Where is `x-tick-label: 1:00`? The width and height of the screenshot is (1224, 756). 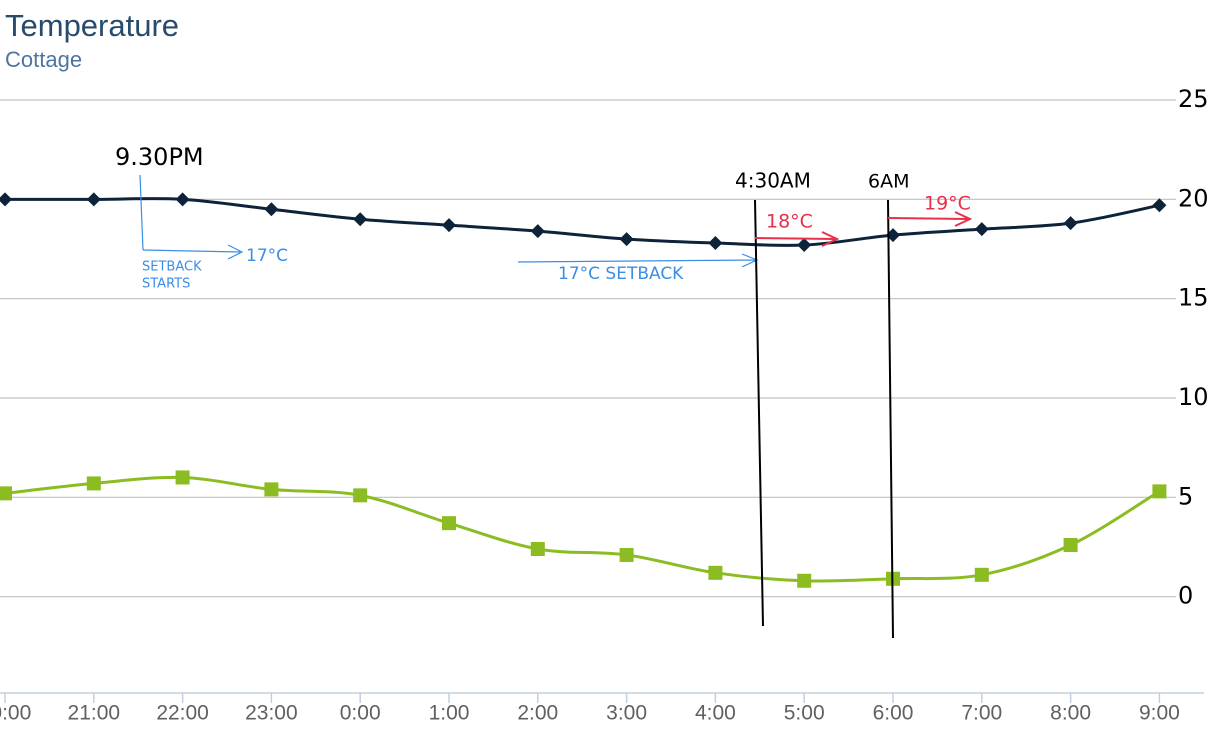
x-tick-label: 1:00 is located at coordinates (449, 713).